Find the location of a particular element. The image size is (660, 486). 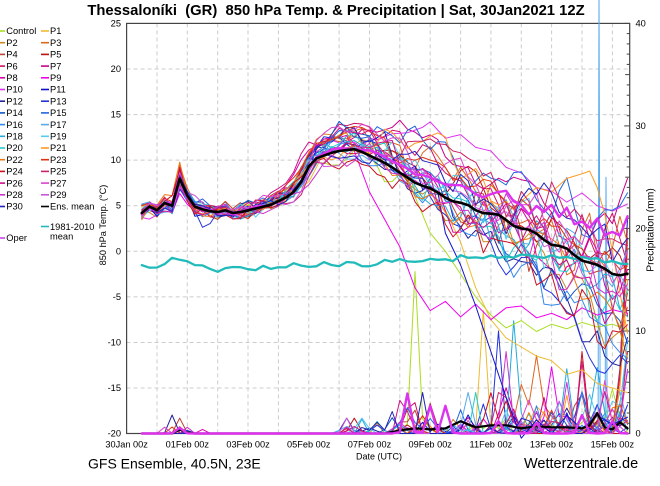

svg-text: P9 is located at coordinates (55, 78).